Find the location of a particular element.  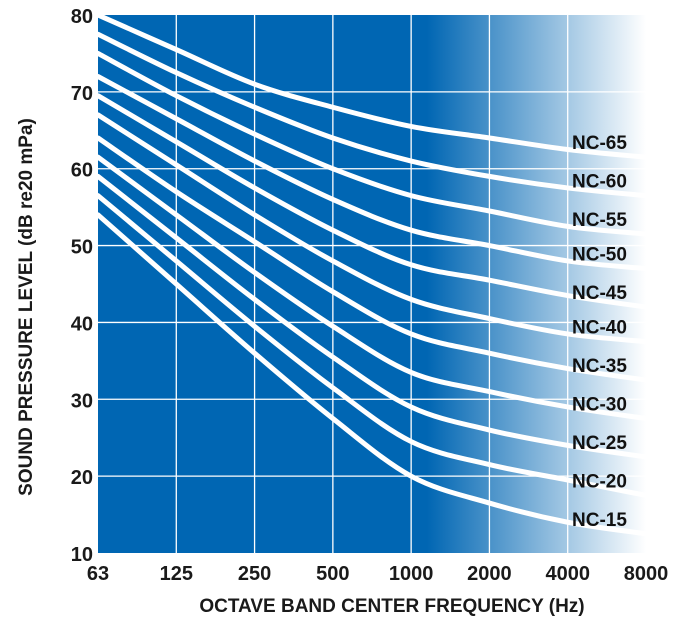

x-tick-label: 125 is located at coordinates (176, 574).